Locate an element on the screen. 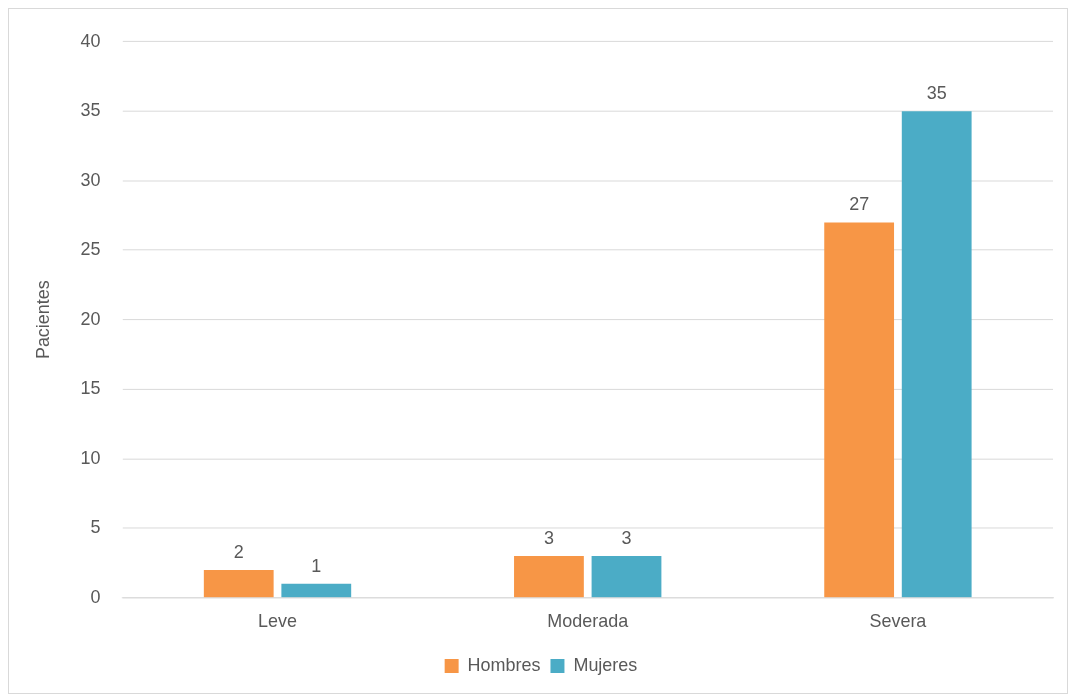  y-tick-label: 20 is located at coordinates (90, 318).